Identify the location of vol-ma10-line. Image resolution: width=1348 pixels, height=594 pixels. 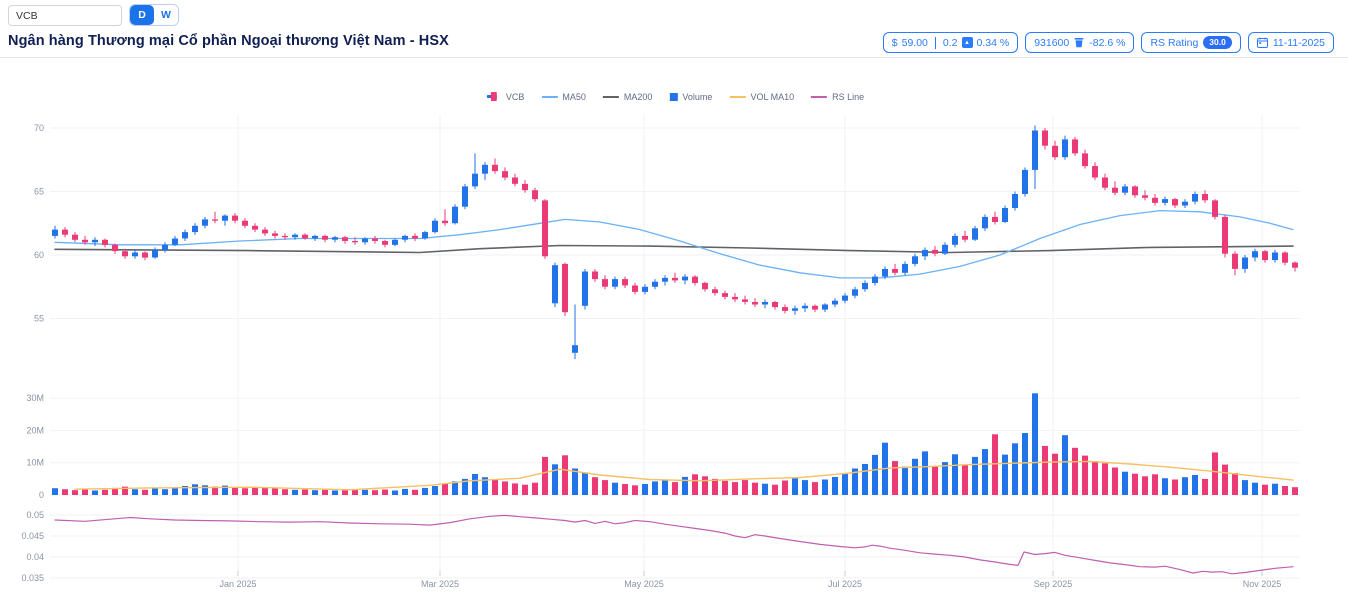
(684, 475).